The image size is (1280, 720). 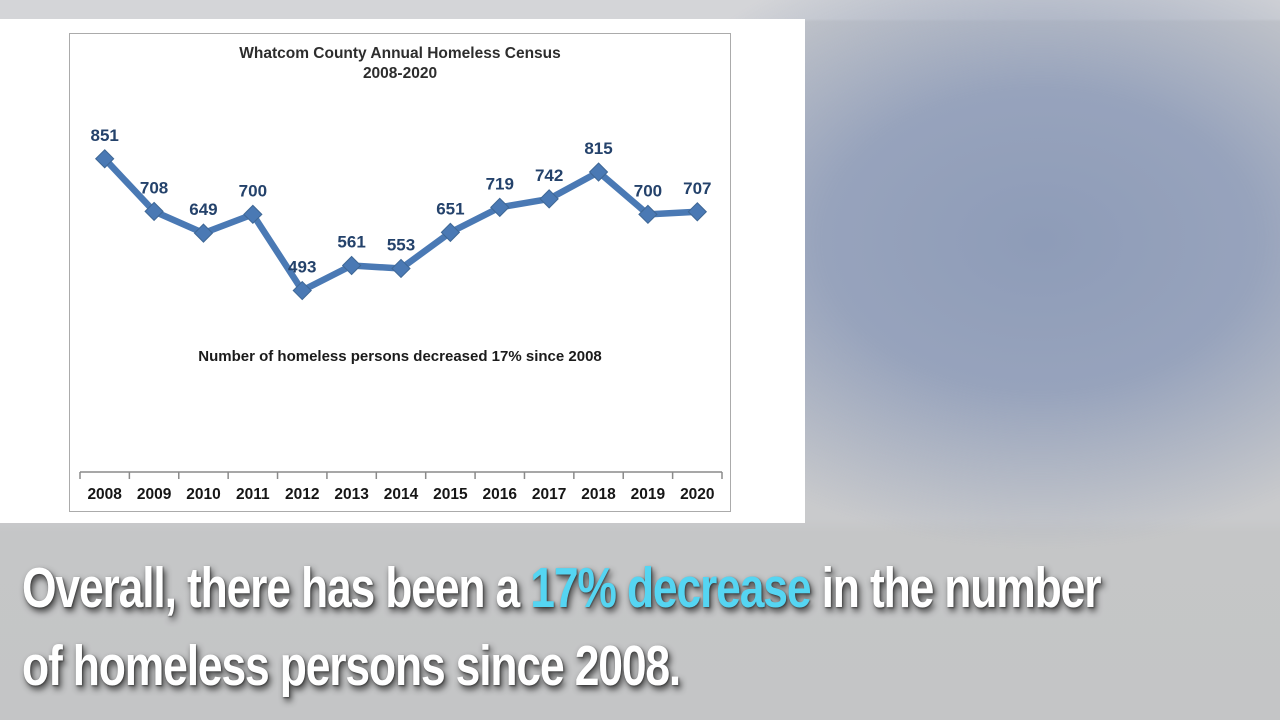 What do you see at coordinates (598, 494) in the screenshot?
I see `x-axis-label: 2018` at bounding box center [598, 494].